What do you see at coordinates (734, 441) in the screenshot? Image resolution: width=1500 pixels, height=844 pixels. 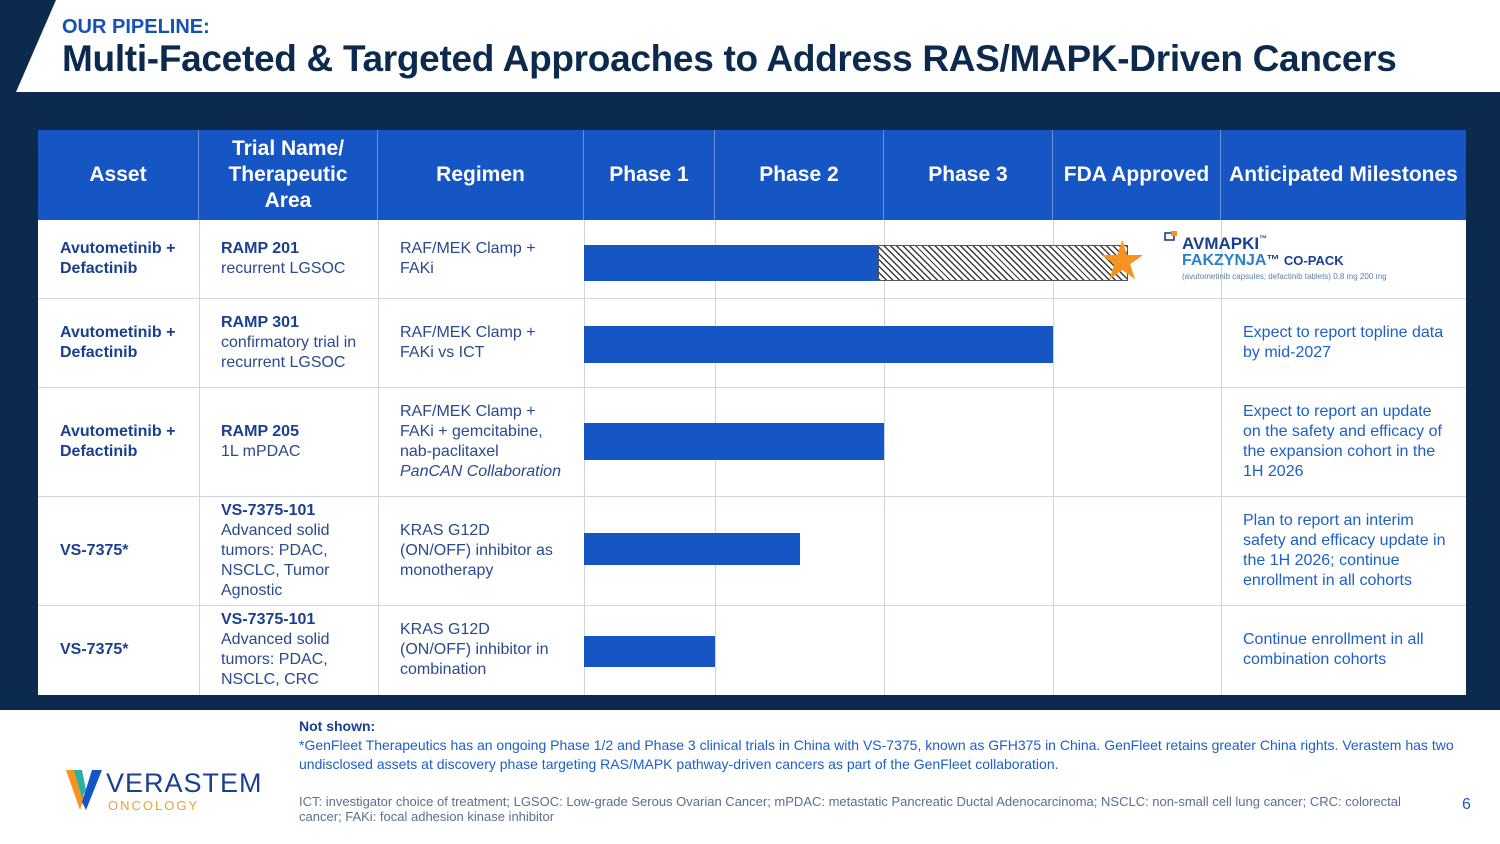 I see `progress-bar-ramp205` at bounding box center [734, 441].